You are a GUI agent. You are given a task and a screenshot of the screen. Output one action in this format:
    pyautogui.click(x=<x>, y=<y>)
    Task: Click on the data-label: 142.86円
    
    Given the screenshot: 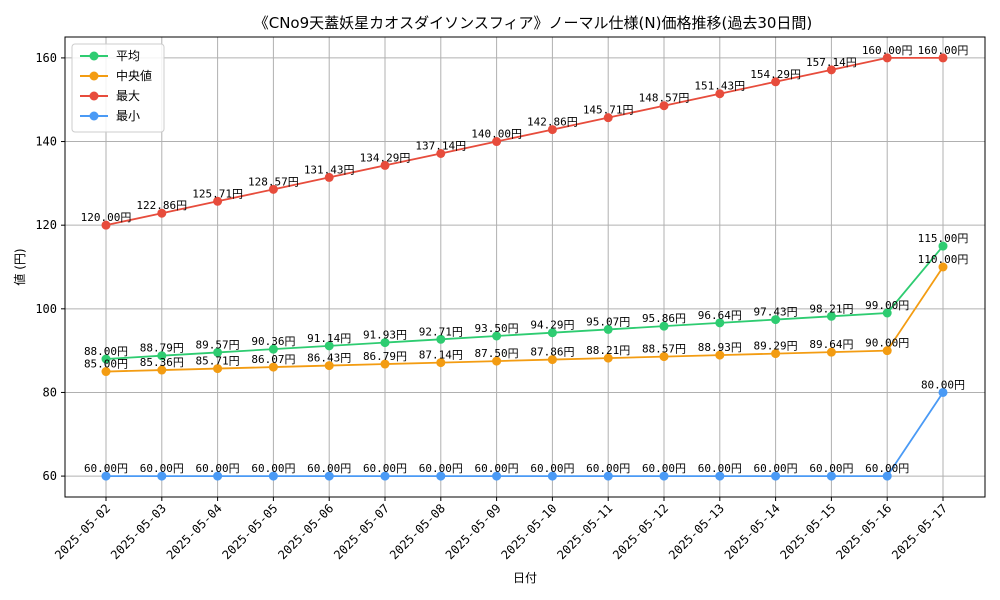 What is the action you would take?
    pyautogui.click(x=552, y=122)
    